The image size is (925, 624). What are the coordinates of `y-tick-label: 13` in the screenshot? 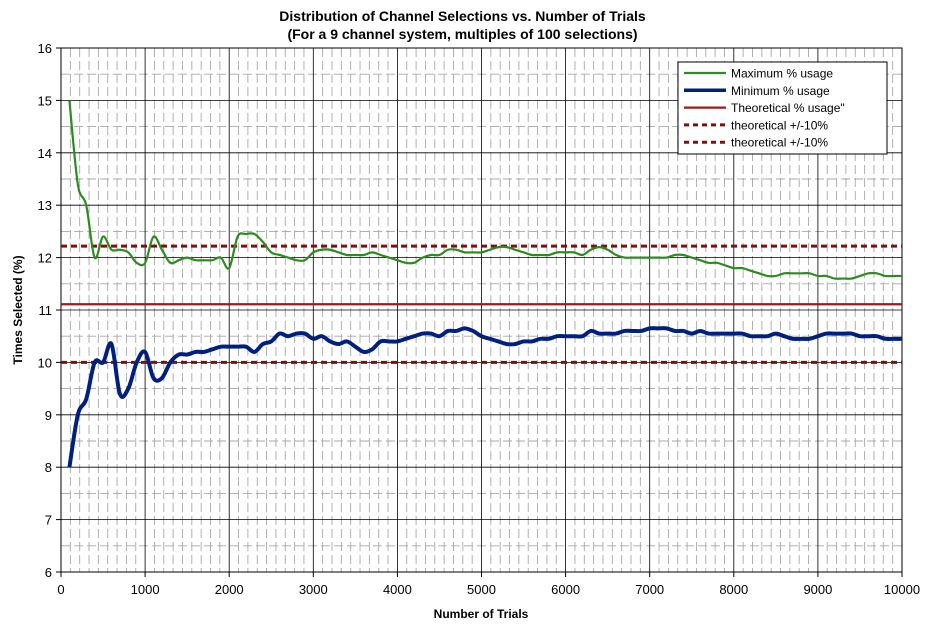 It's located at (45, 205).